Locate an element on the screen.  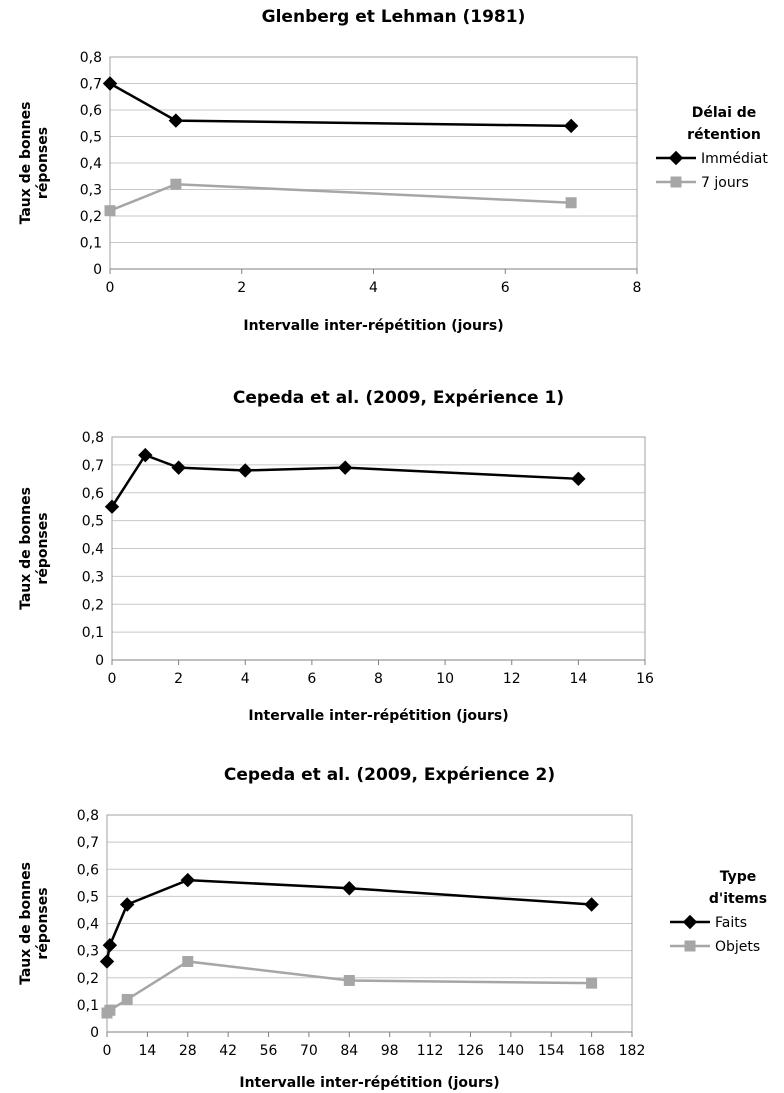
x-tick-label: 126 is located at coordinates (470, 1051).